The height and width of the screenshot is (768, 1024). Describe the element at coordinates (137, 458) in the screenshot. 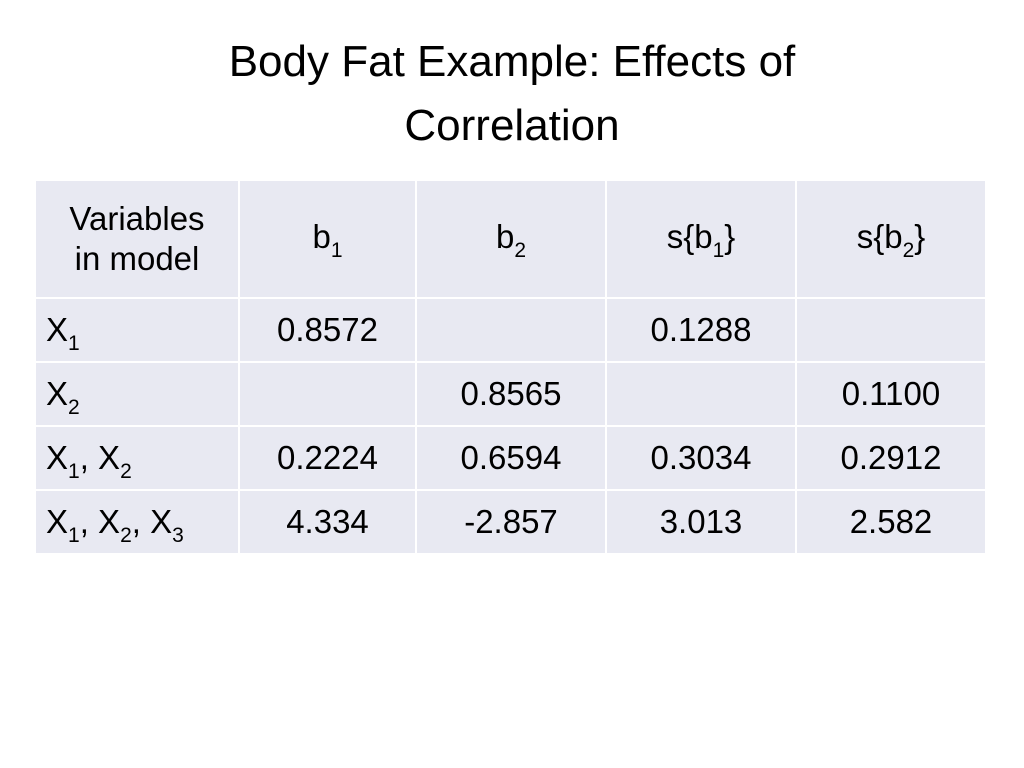

I see `row-label-cell: X1, X2` at that location.